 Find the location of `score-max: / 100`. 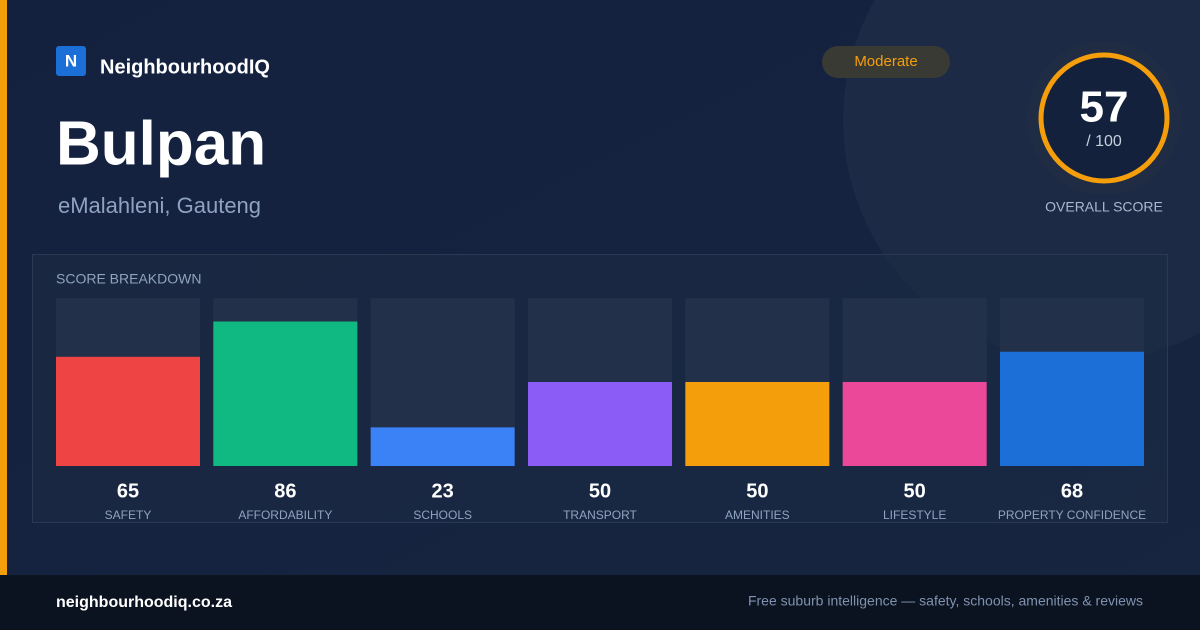

score-max: / 100 is located at coordinates (1104, 141).